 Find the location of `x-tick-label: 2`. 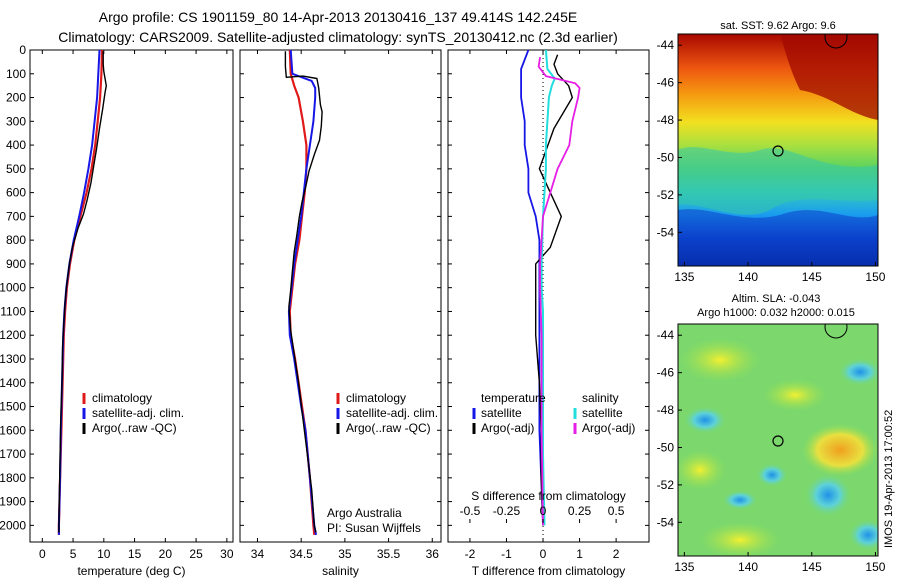

x-tick-label: 2 is located at coordinates (616, 554).